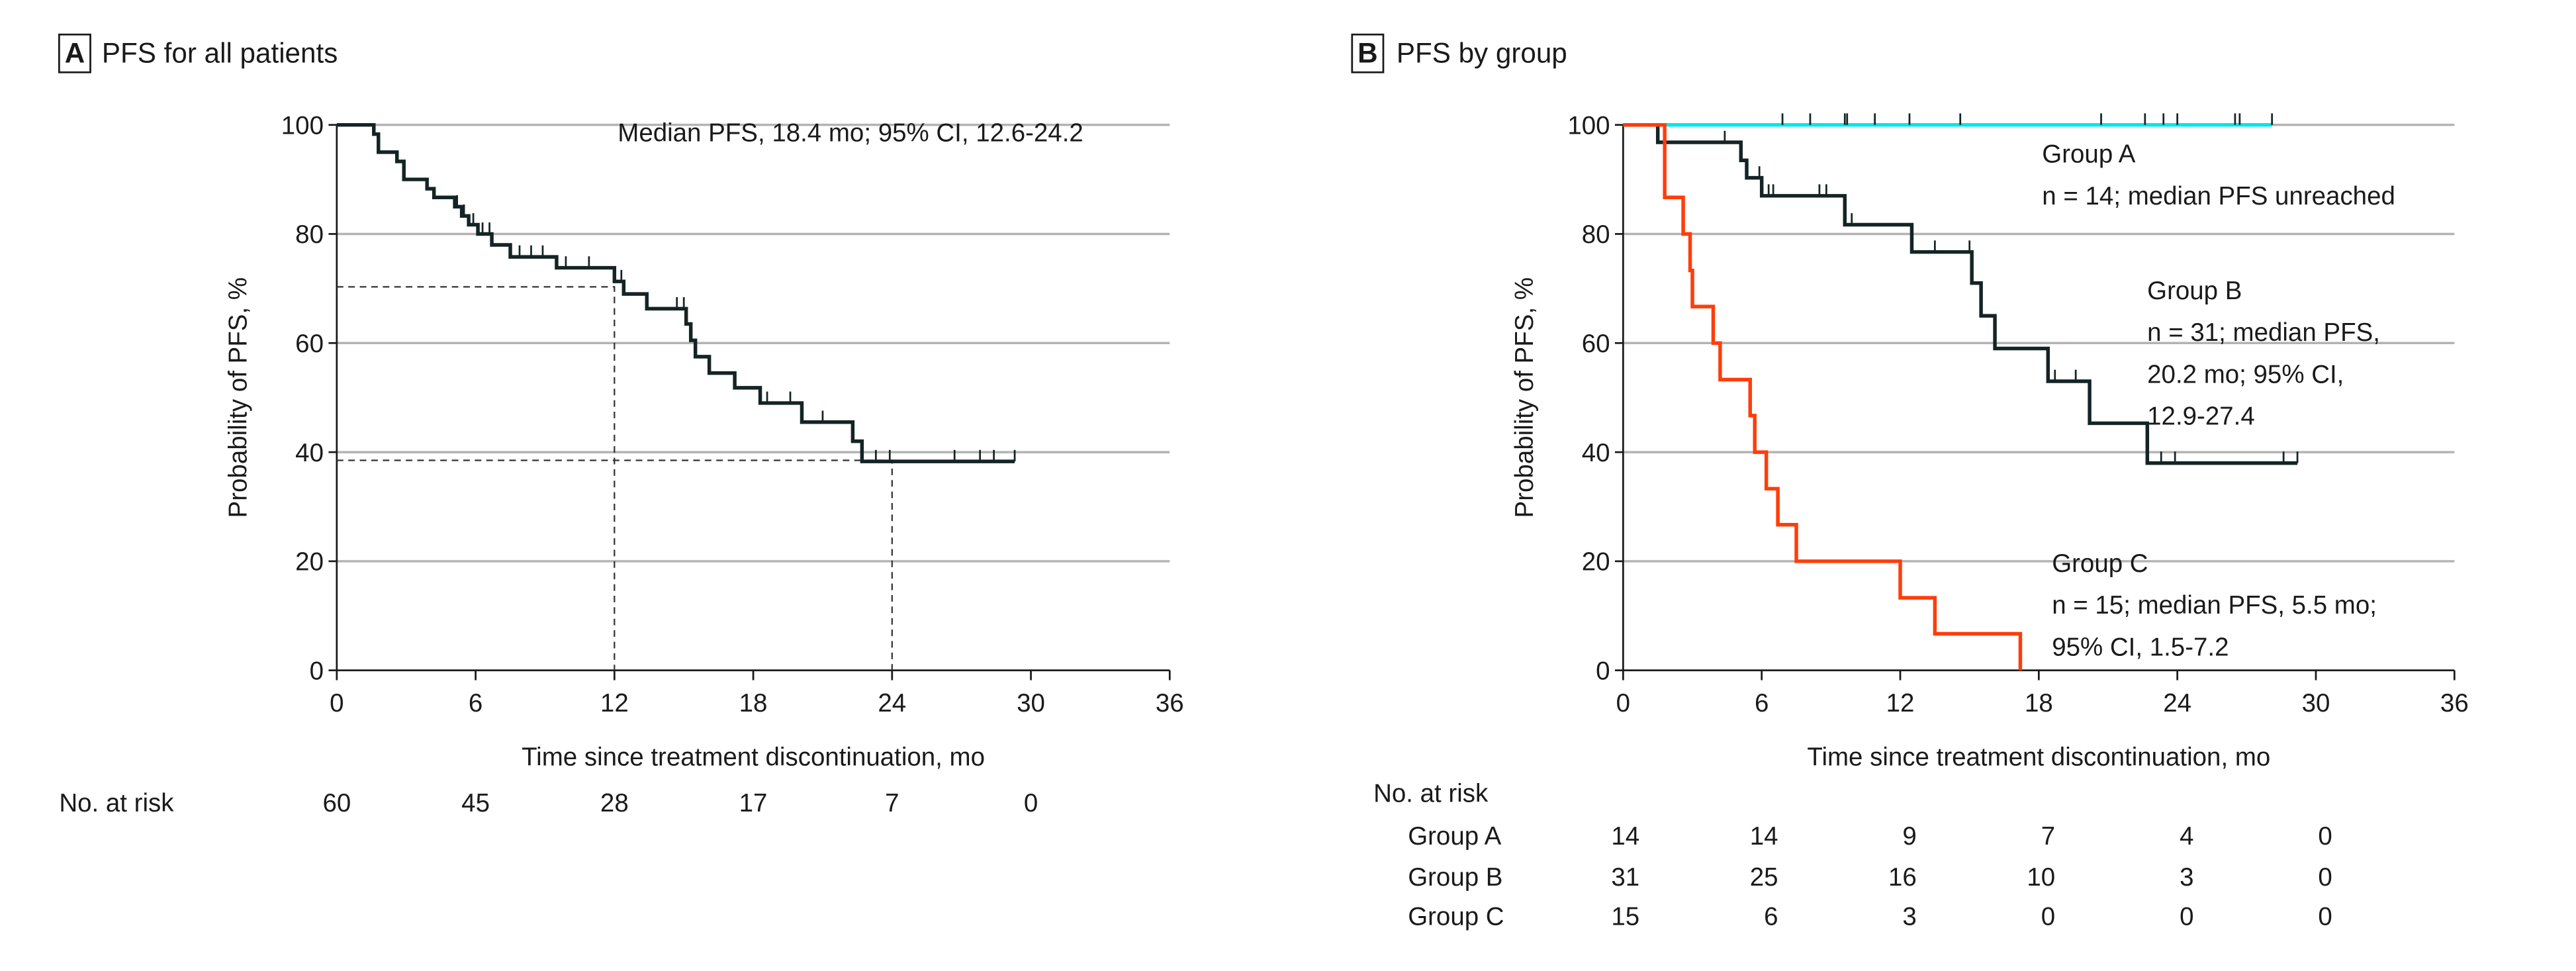 This screenshot has height=971, width=2576. Describe the element at coordinates (2100, 563) in the screenshot. I see `series-label: Group C` at that location.